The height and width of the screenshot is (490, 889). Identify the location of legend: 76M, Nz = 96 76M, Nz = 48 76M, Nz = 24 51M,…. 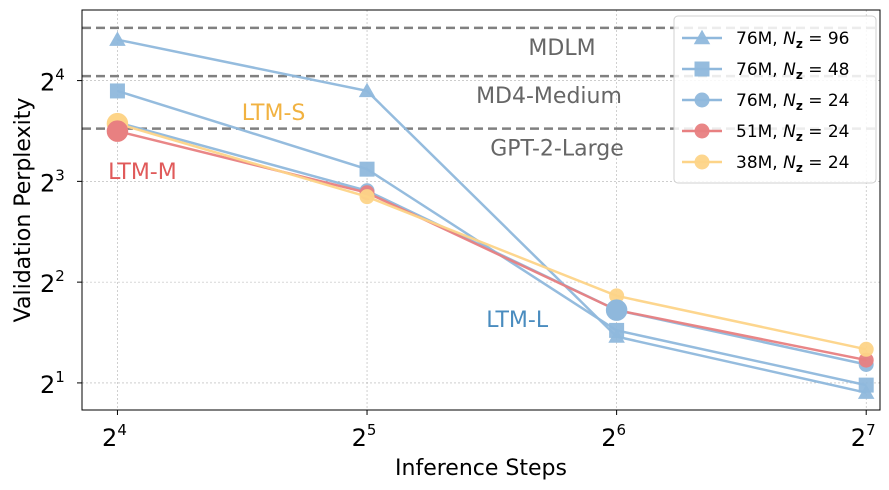
(775, 99).